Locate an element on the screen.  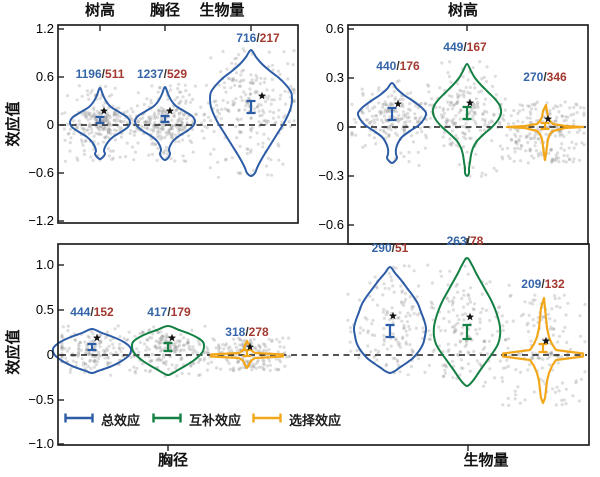
count-red: 132 is located at coordinates (554, 284).